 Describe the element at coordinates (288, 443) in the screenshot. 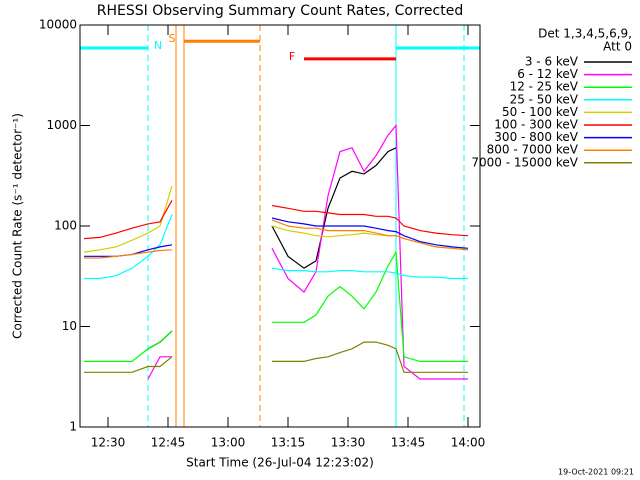

I see `x-tick-label: 13:15` at that location.